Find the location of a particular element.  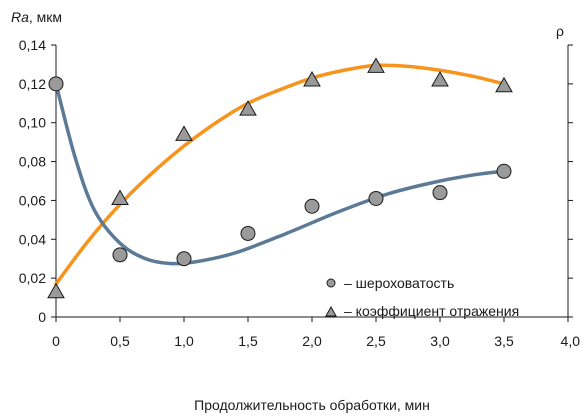

legend: – шероховатость – коэффициент отражения is located at coordinates (422, 297).